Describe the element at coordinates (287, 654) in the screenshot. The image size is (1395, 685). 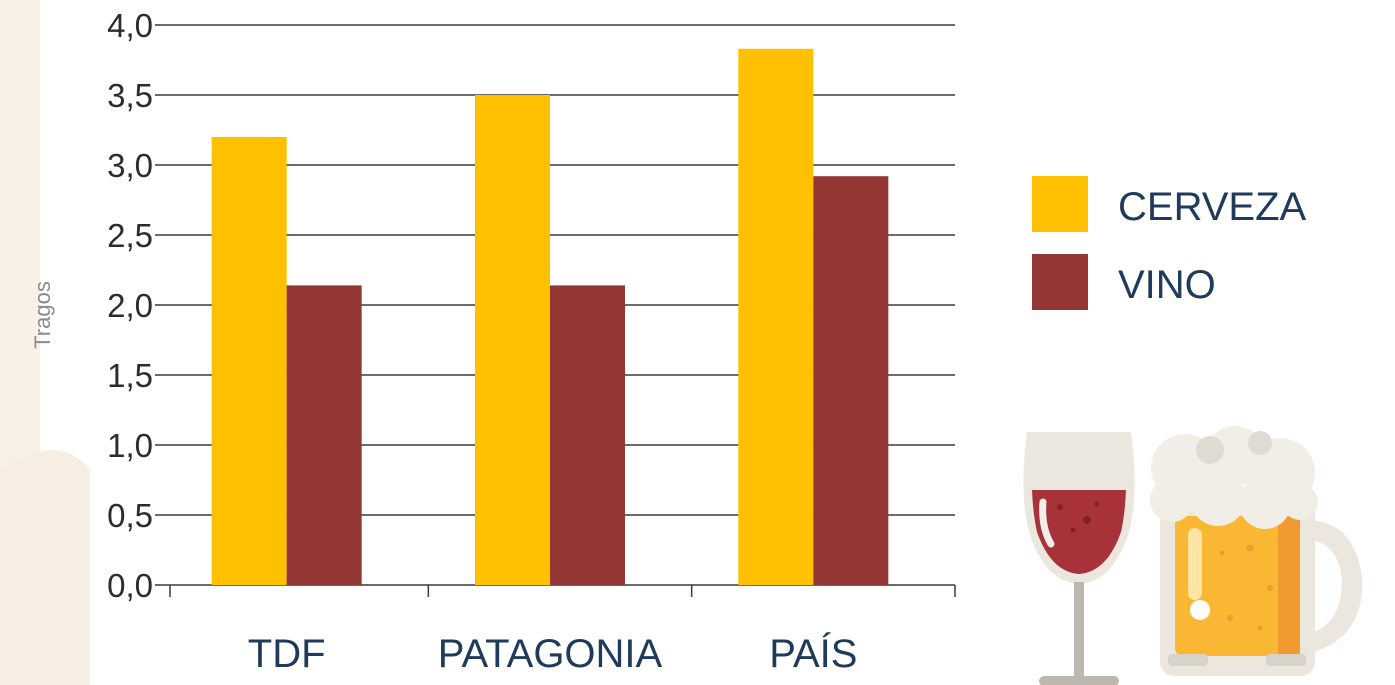
I see `x-category-label: TDF` at that location.